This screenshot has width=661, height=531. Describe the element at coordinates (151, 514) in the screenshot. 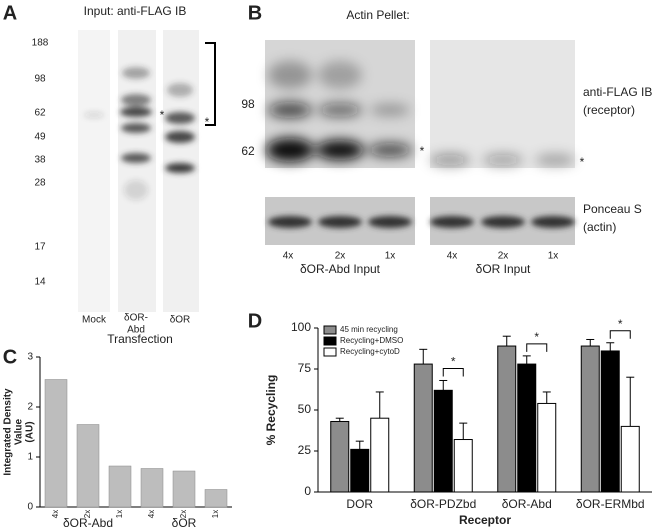

I see `x-tick-label: 4x` at that location.